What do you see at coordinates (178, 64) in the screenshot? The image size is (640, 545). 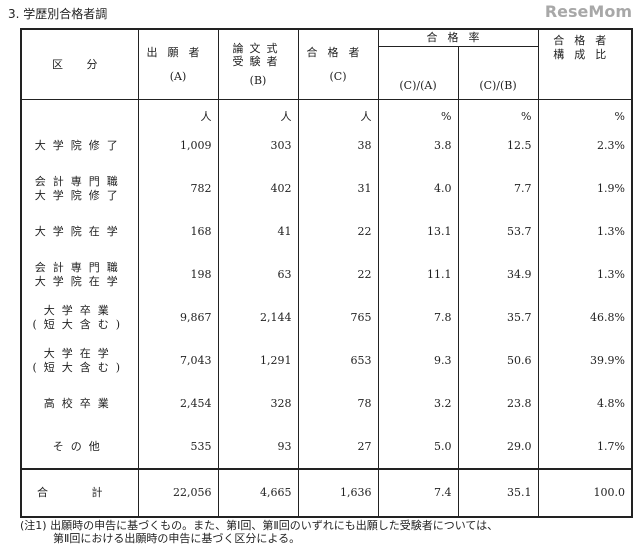 I see `header-applicants: 出願者 (A)` at bounding box center [178, 64].